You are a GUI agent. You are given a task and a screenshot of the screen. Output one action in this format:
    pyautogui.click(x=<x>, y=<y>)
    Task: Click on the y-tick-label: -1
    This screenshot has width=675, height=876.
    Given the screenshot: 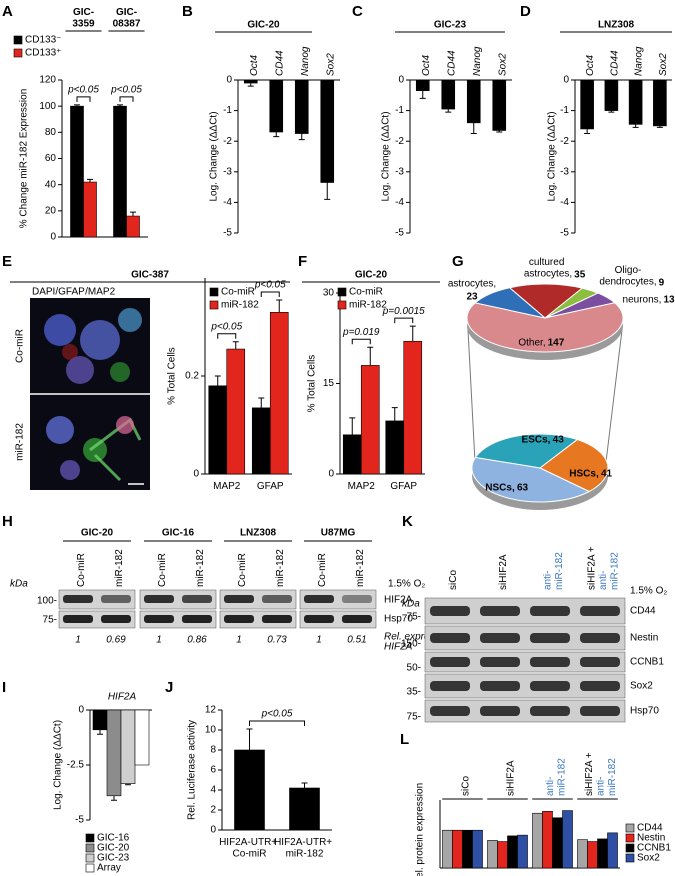 What is the action you would take?
    pyautogui.click(x=564, y=110)
    